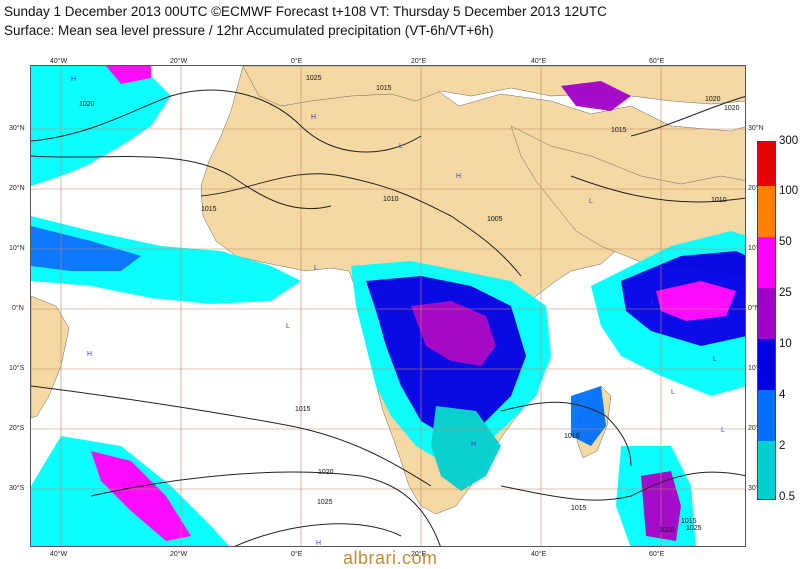 This screenshot has width=807, height=569. Describe the element at coordinates (493, 86) in the screenshot. I see `europe-landmass` at that location.